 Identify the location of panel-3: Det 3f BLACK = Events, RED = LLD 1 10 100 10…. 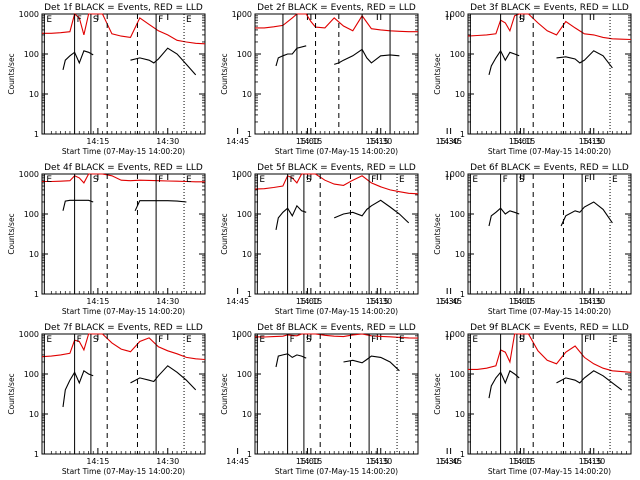
(532, 79).